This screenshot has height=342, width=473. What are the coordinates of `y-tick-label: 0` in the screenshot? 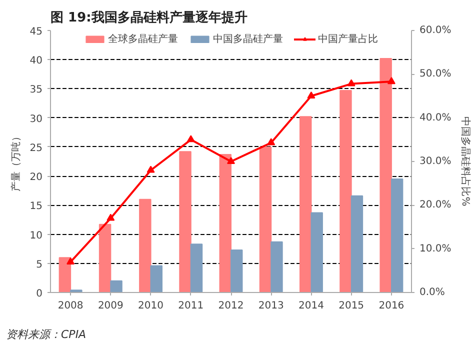 It's located at (39, 294).